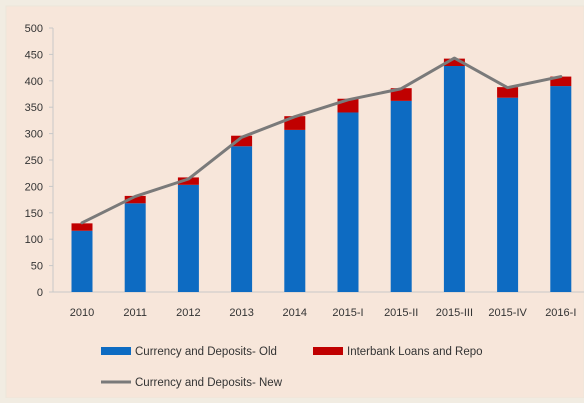  What do you see at coordinates (347, 313) in the screenshot?
I see `x-tick-label: 2015-I` at bounding box center [347, 313].